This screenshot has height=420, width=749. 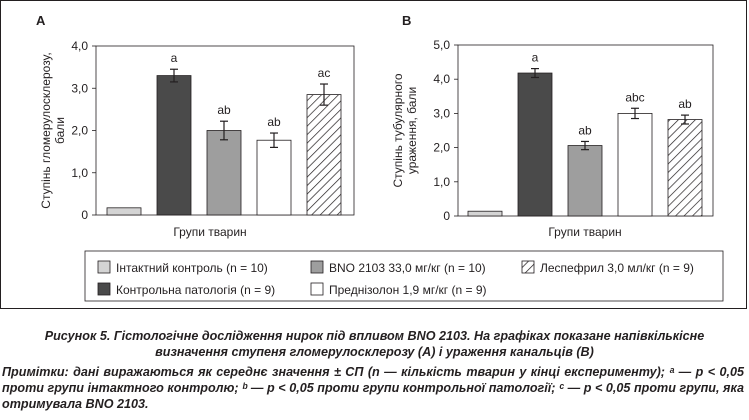 I want to click on y-axis-label: Ступінь гломерулосклерозу,бали, so click(x=53, y=130).